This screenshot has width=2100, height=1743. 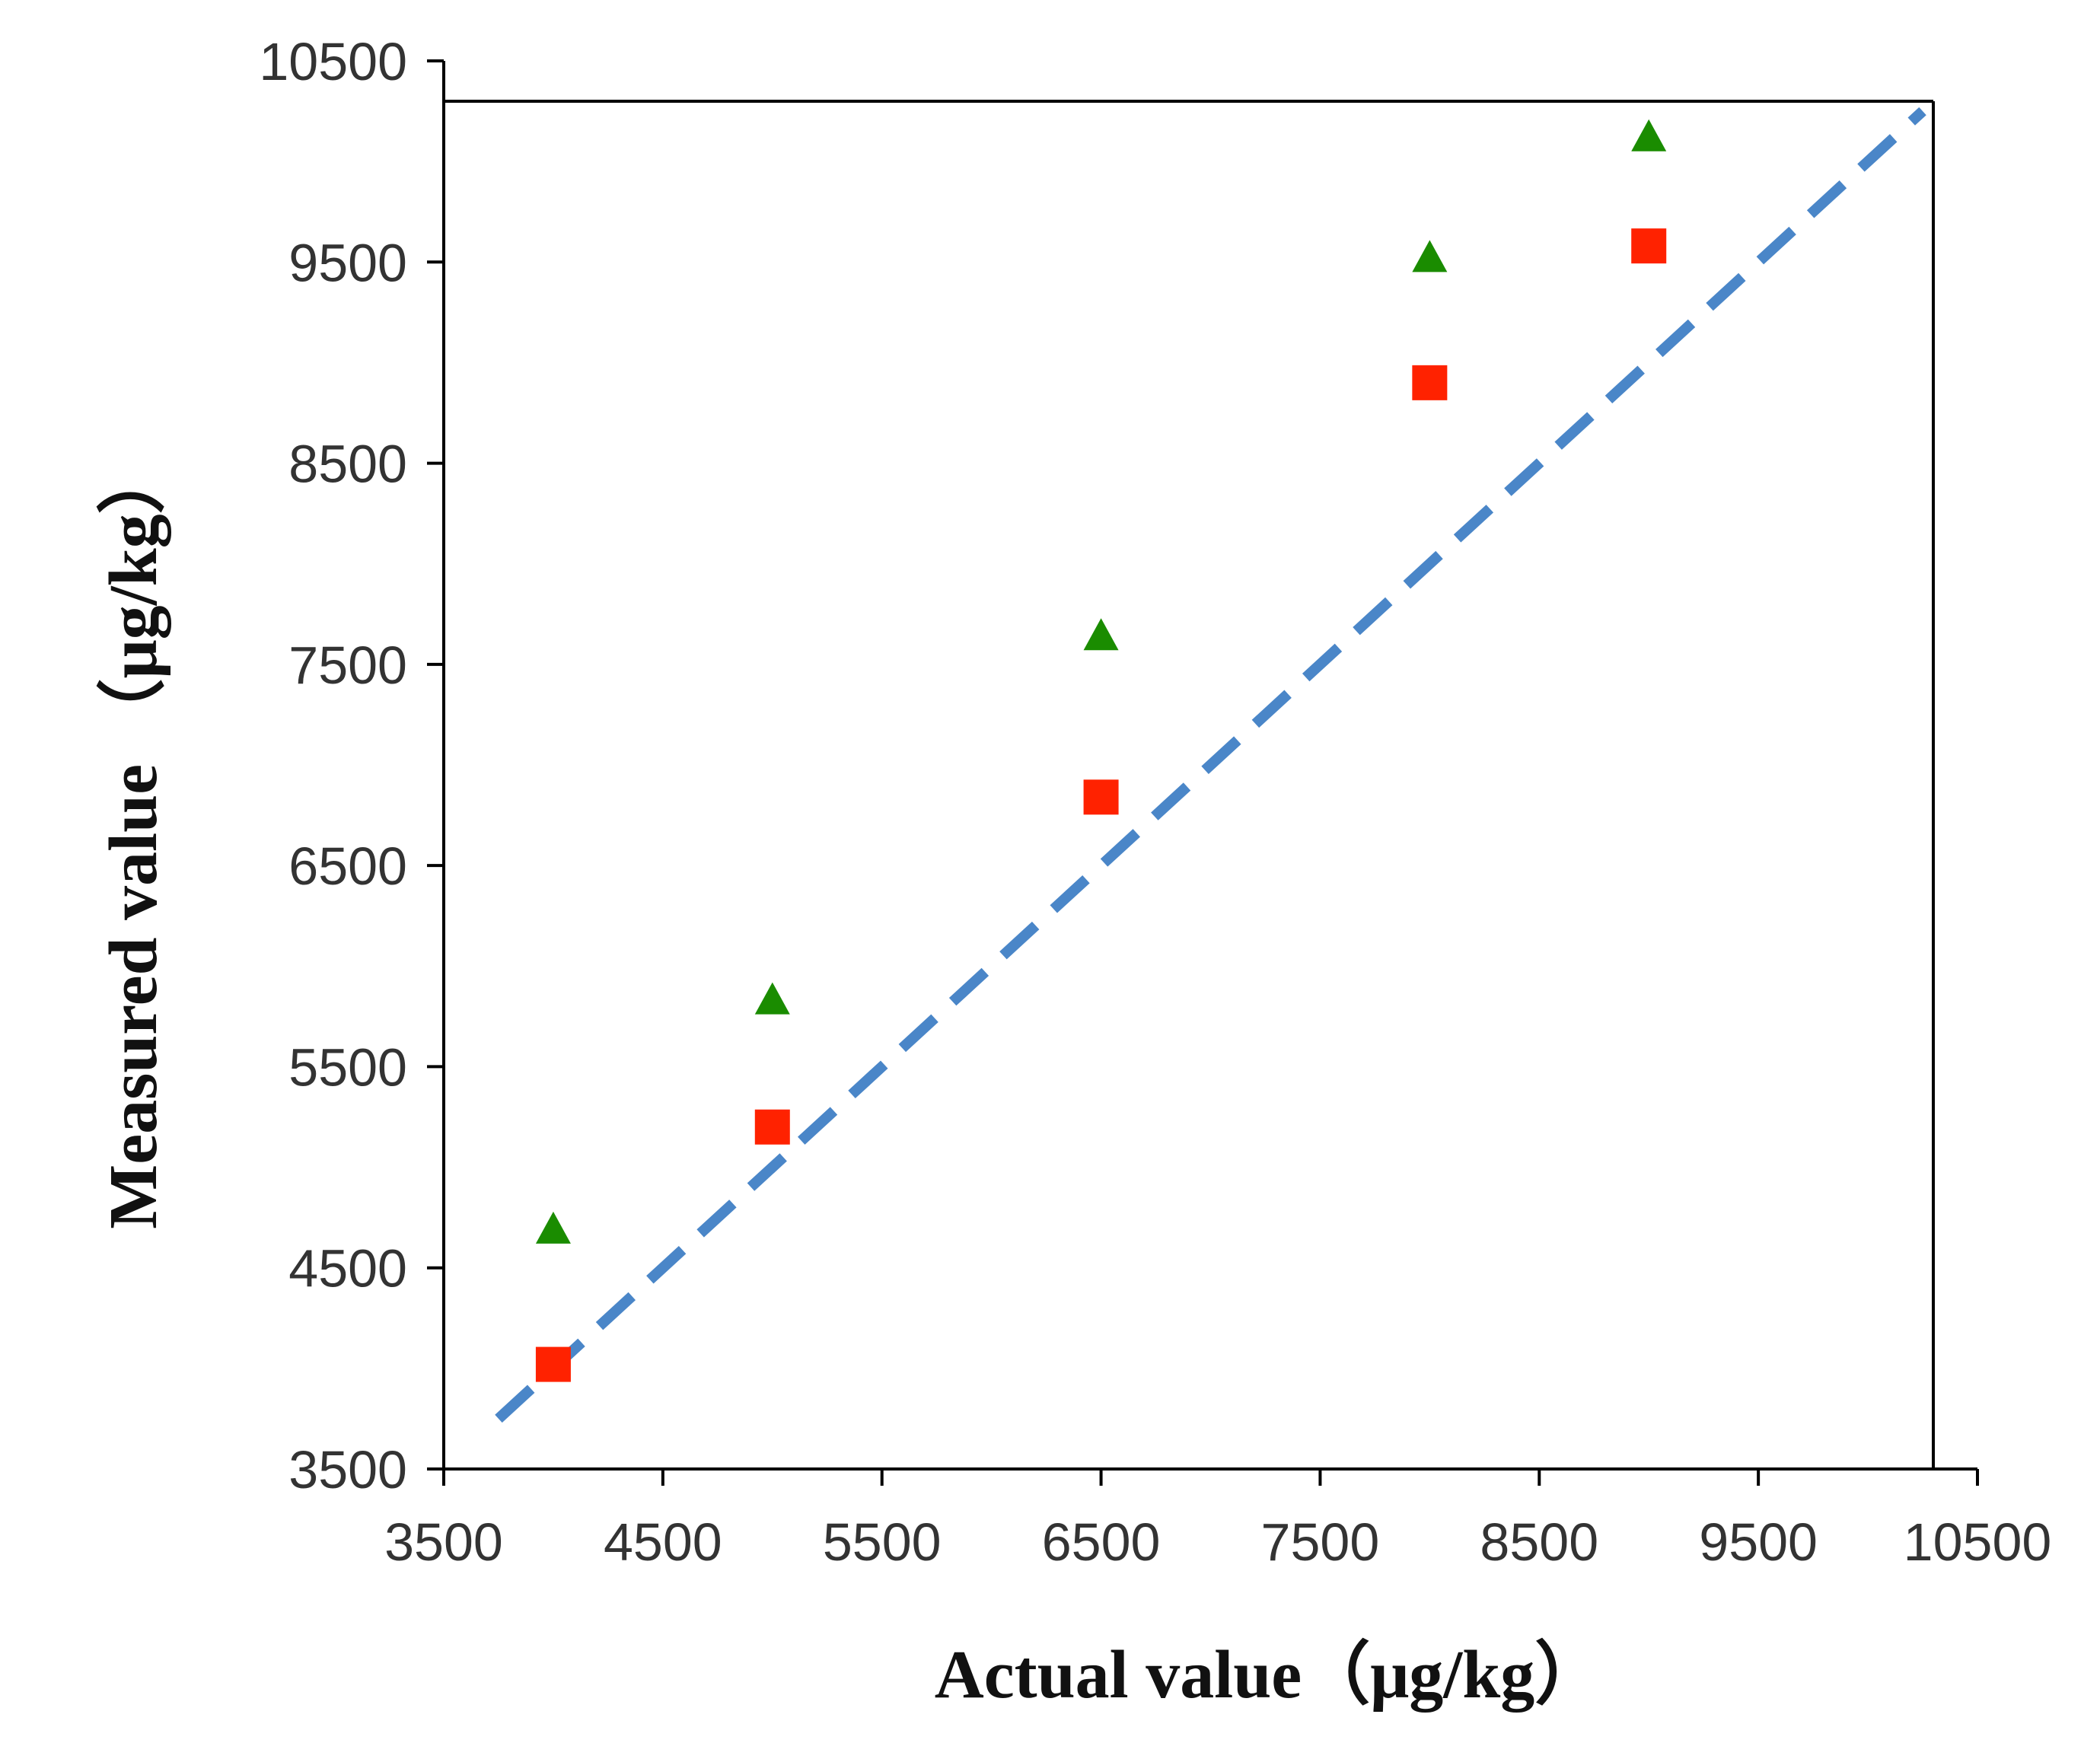 What do you see at coordinates (347, 464) in the screenshot?
I see `y-tick-label: 8500` at bounding box center [347, 464].